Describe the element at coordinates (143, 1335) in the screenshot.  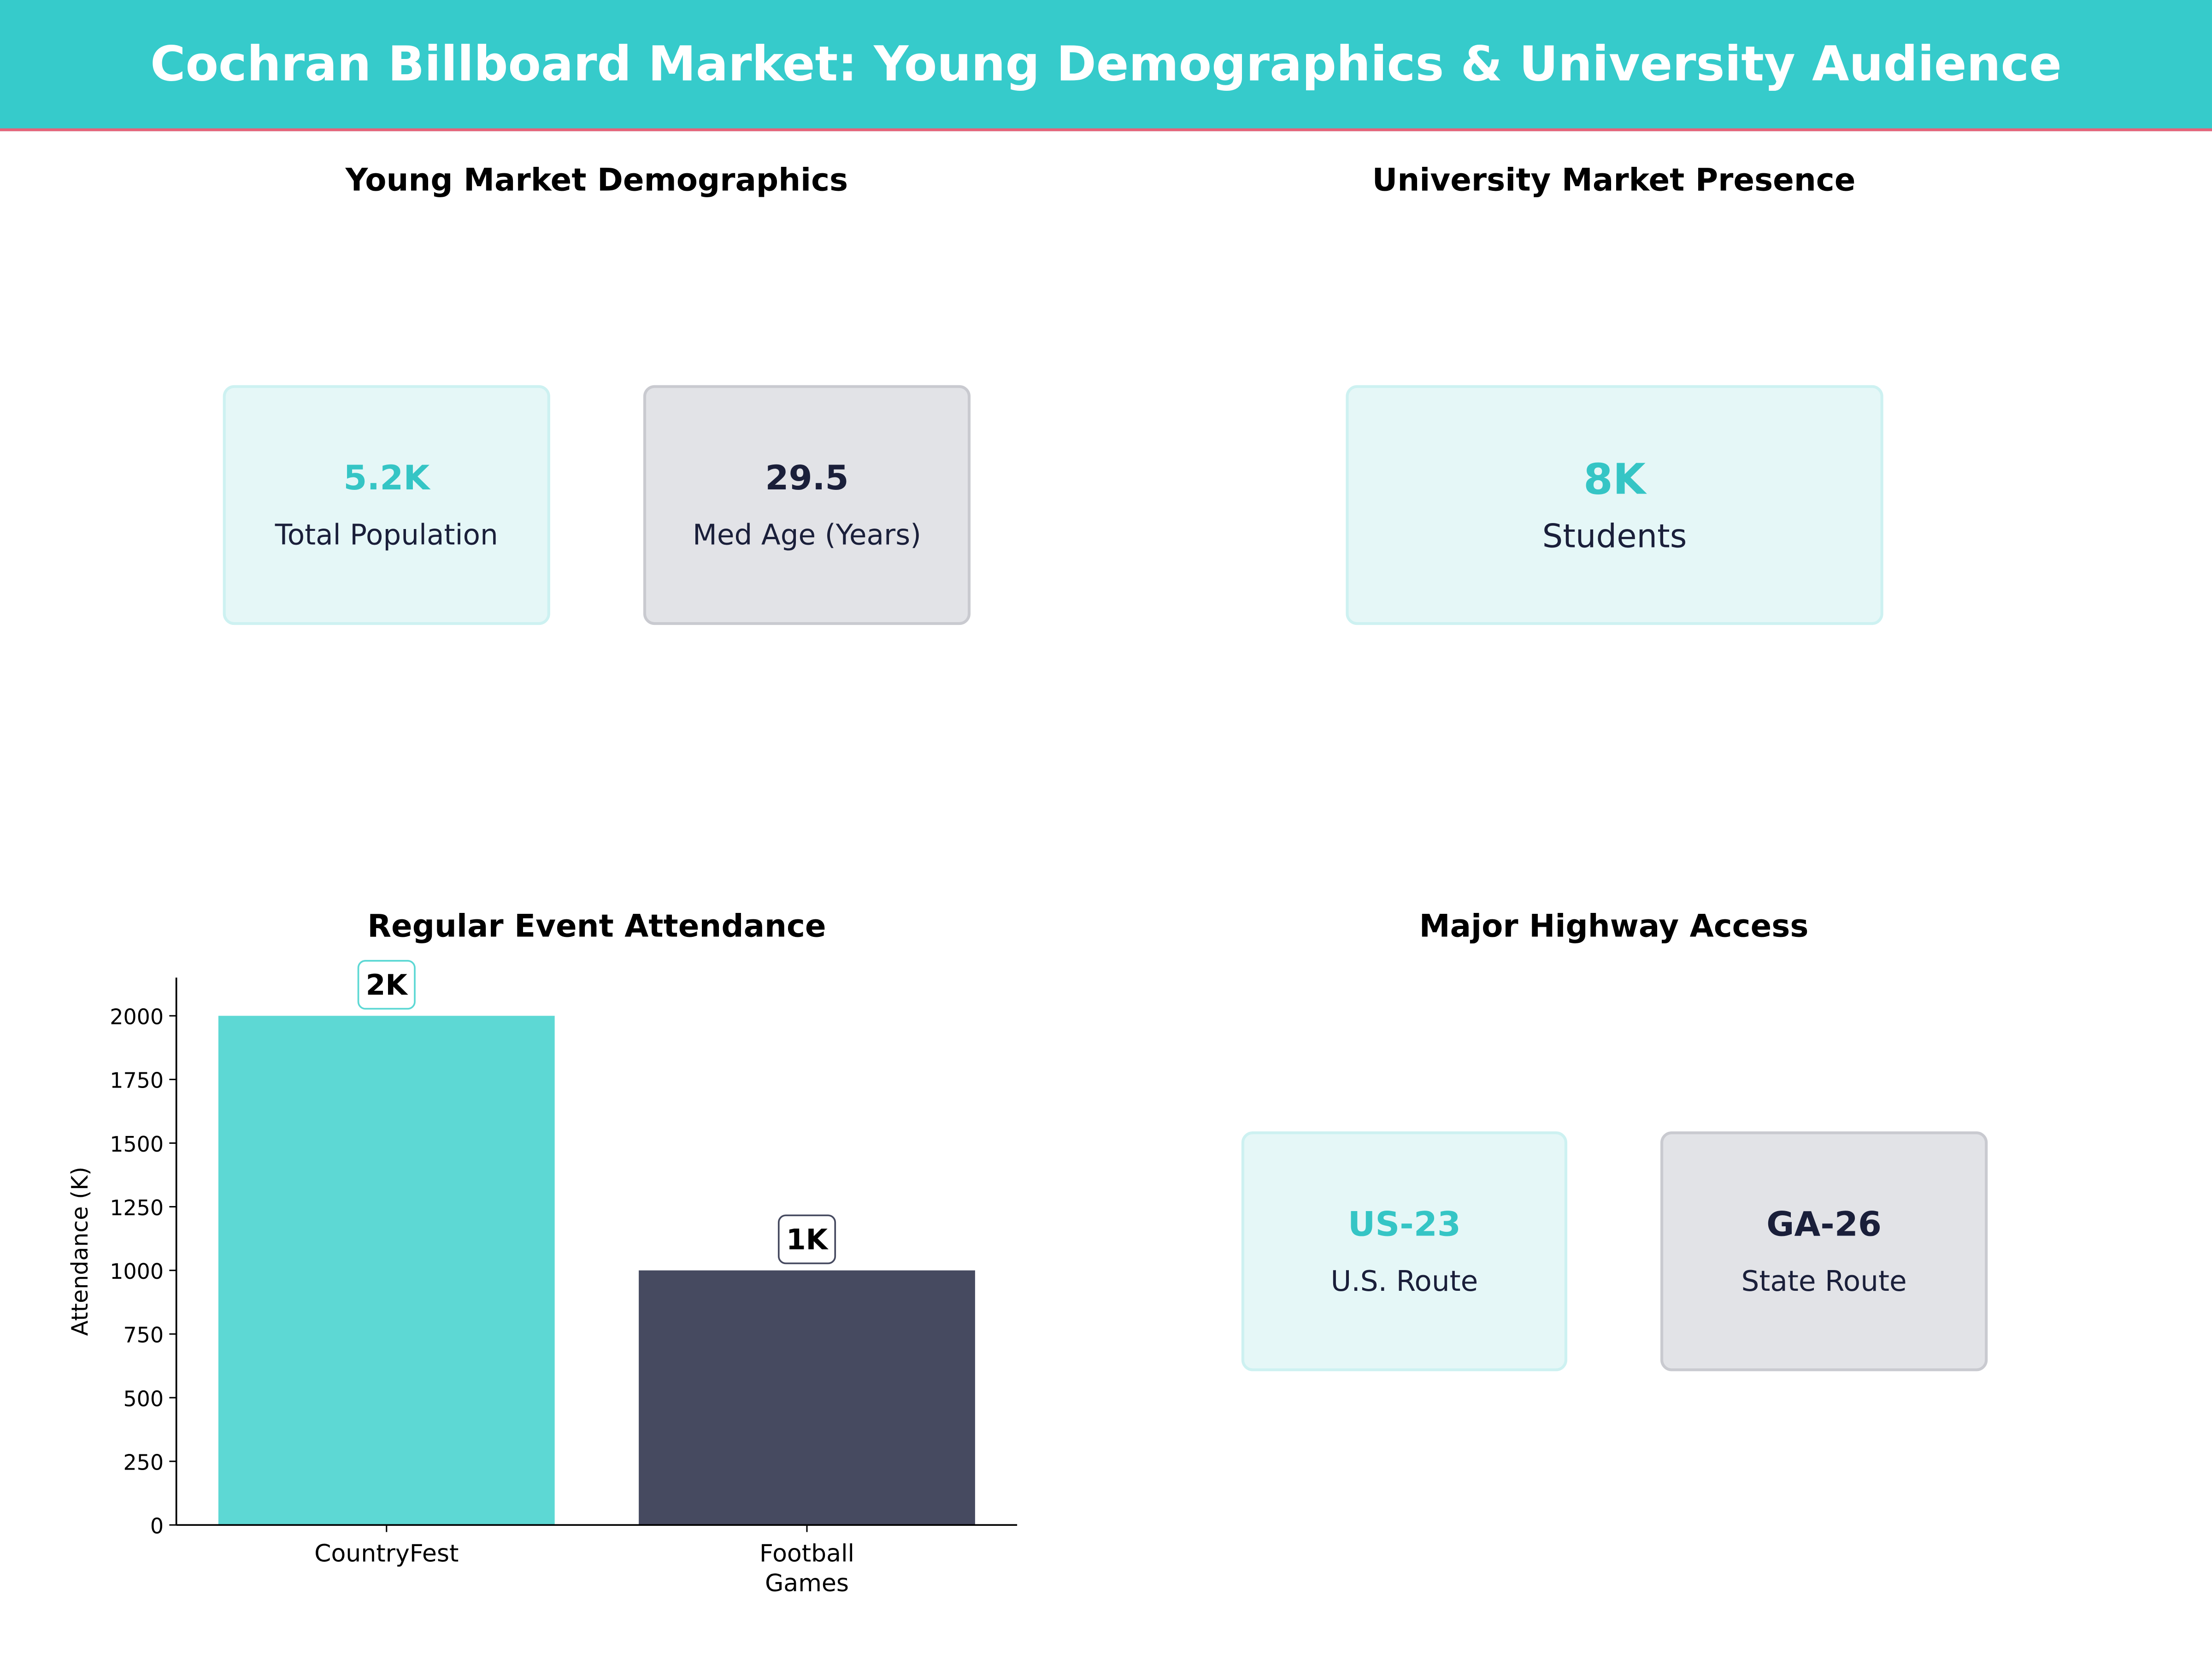
I see `y-tick-label: 750` at that location.